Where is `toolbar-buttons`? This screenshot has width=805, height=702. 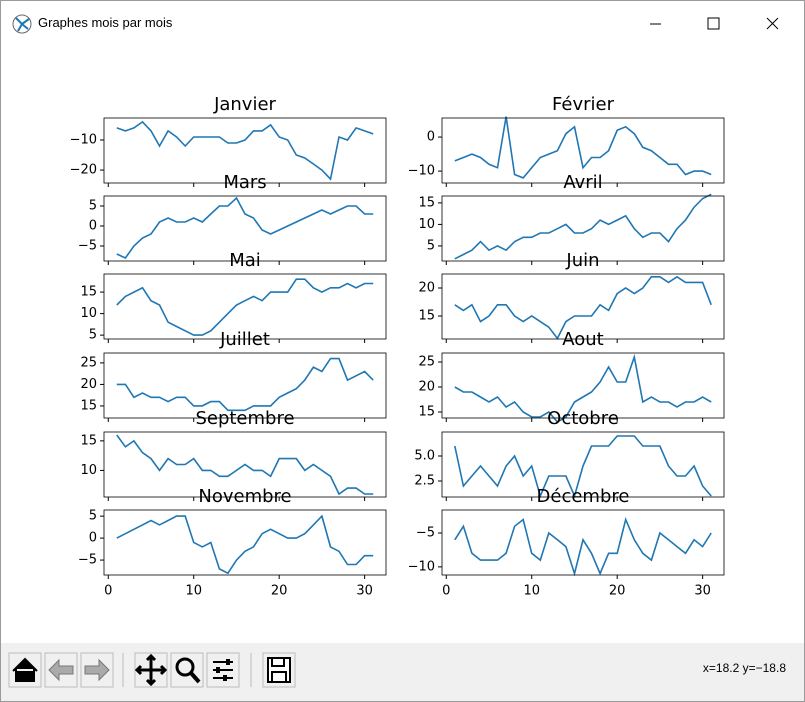
toolbar-buttons is located at coordinates (152, 670).